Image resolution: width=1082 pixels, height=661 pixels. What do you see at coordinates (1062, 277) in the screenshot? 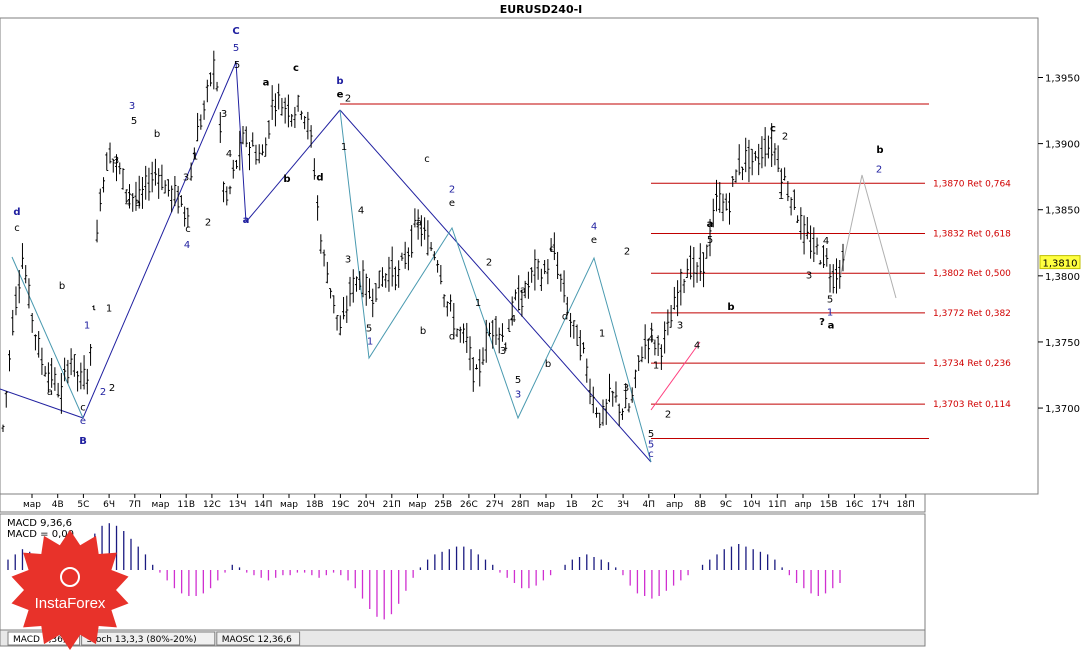
I see `y-tick-label: 1,3800` at bounding box center [1062, 277].